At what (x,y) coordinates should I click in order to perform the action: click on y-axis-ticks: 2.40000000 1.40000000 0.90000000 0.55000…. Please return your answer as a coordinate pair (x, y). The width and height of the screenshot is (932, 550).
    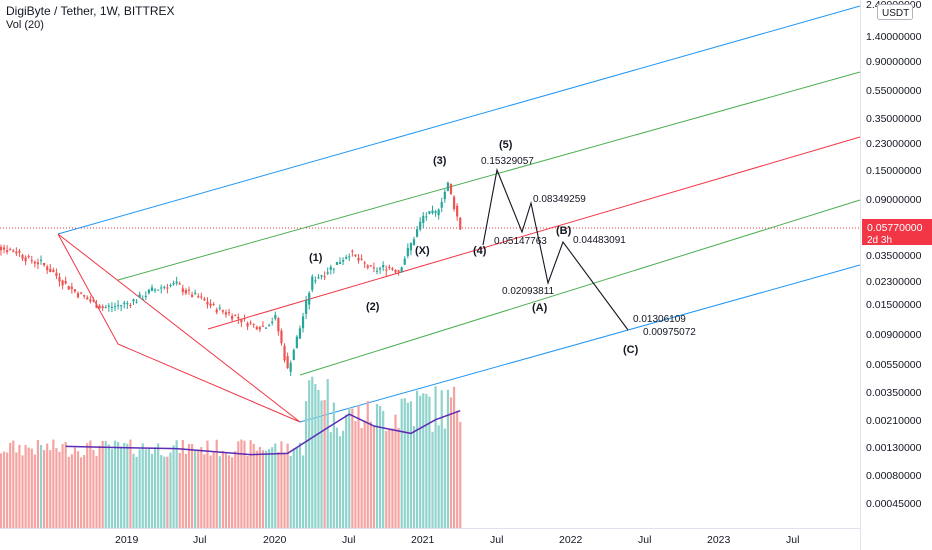
    Looking at the image, I should click on (894, 255).